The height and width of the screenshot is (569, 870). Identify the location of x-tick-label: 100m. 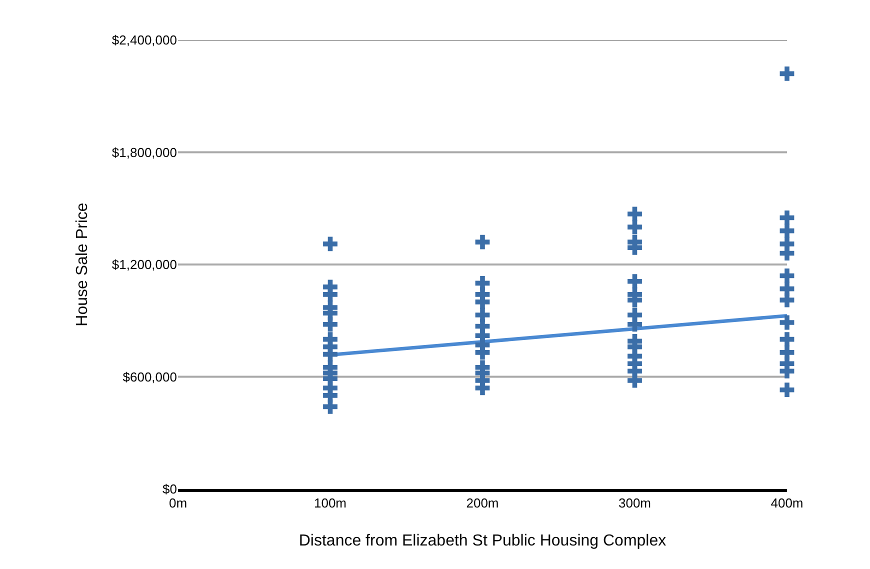
(330, 503).